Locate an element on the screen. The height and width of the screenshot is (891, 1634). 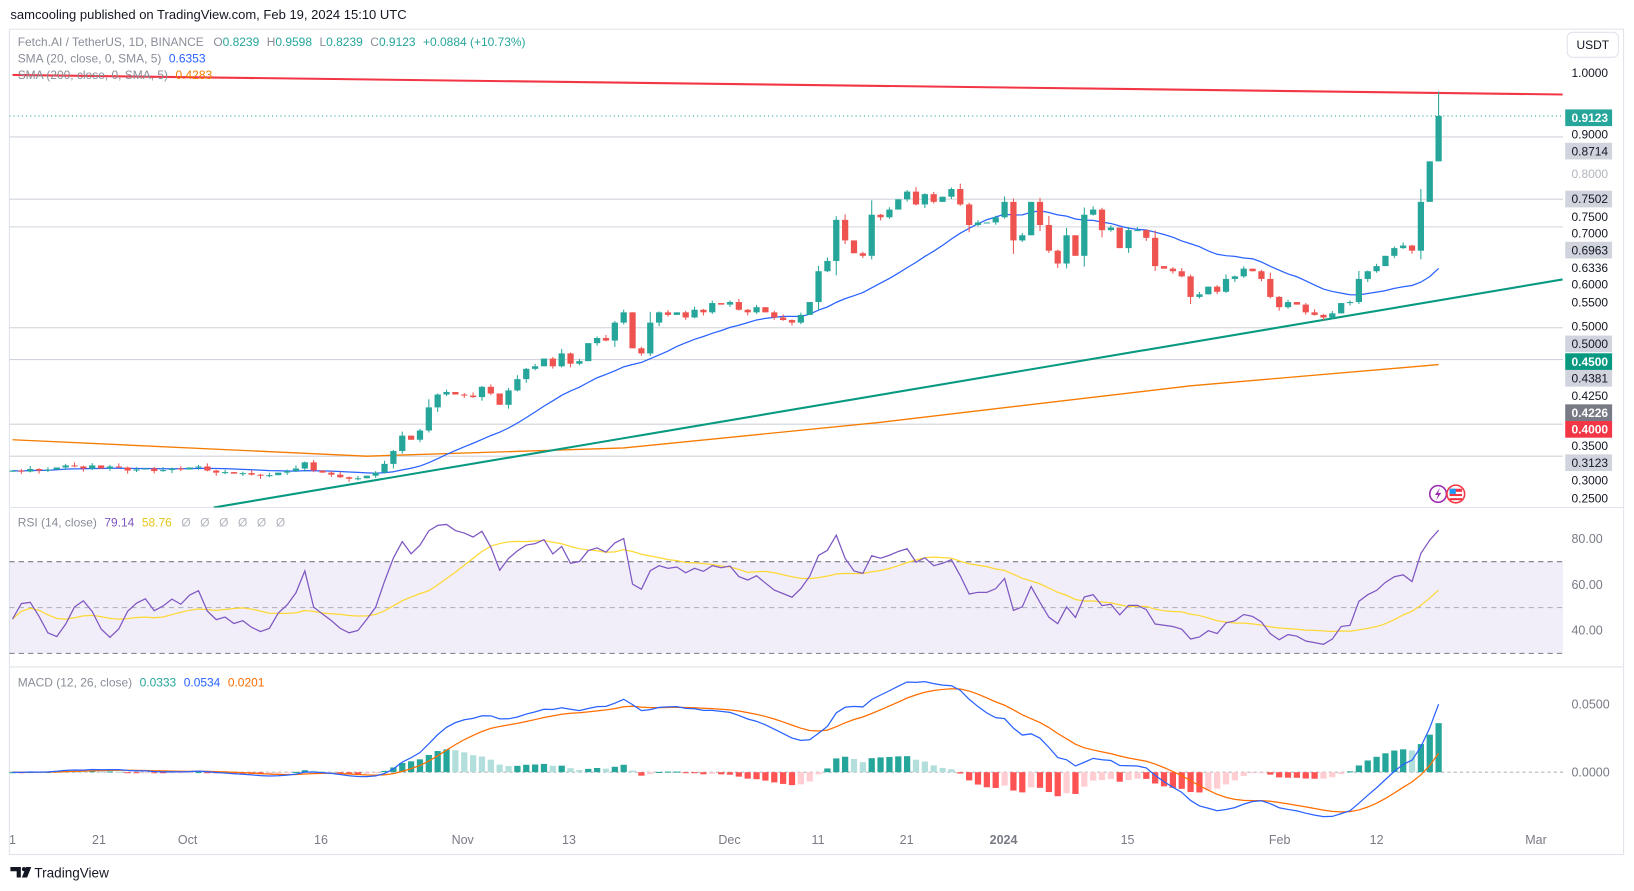
price-axis-label: 0.5000 is located at coordinates (1589, 344).